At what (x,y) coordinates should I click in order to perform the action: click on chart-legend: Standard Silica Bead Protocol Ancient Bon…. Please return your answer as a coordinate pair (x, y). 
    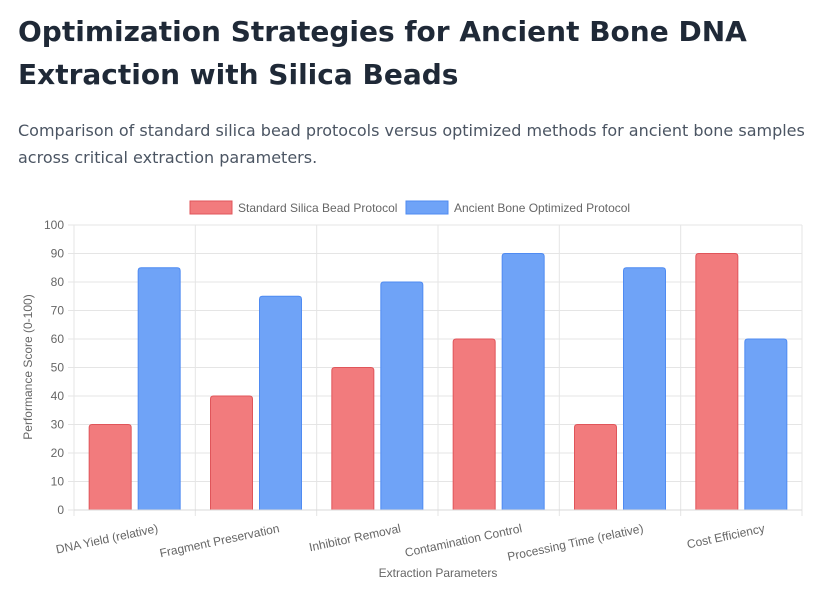
    Looking at the image, I should click on (409, 207).